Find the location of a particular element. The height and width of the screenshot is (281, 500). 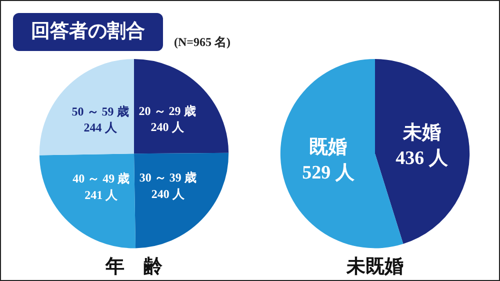

slice-label: 既婚 is located at coordinates (328, 147).